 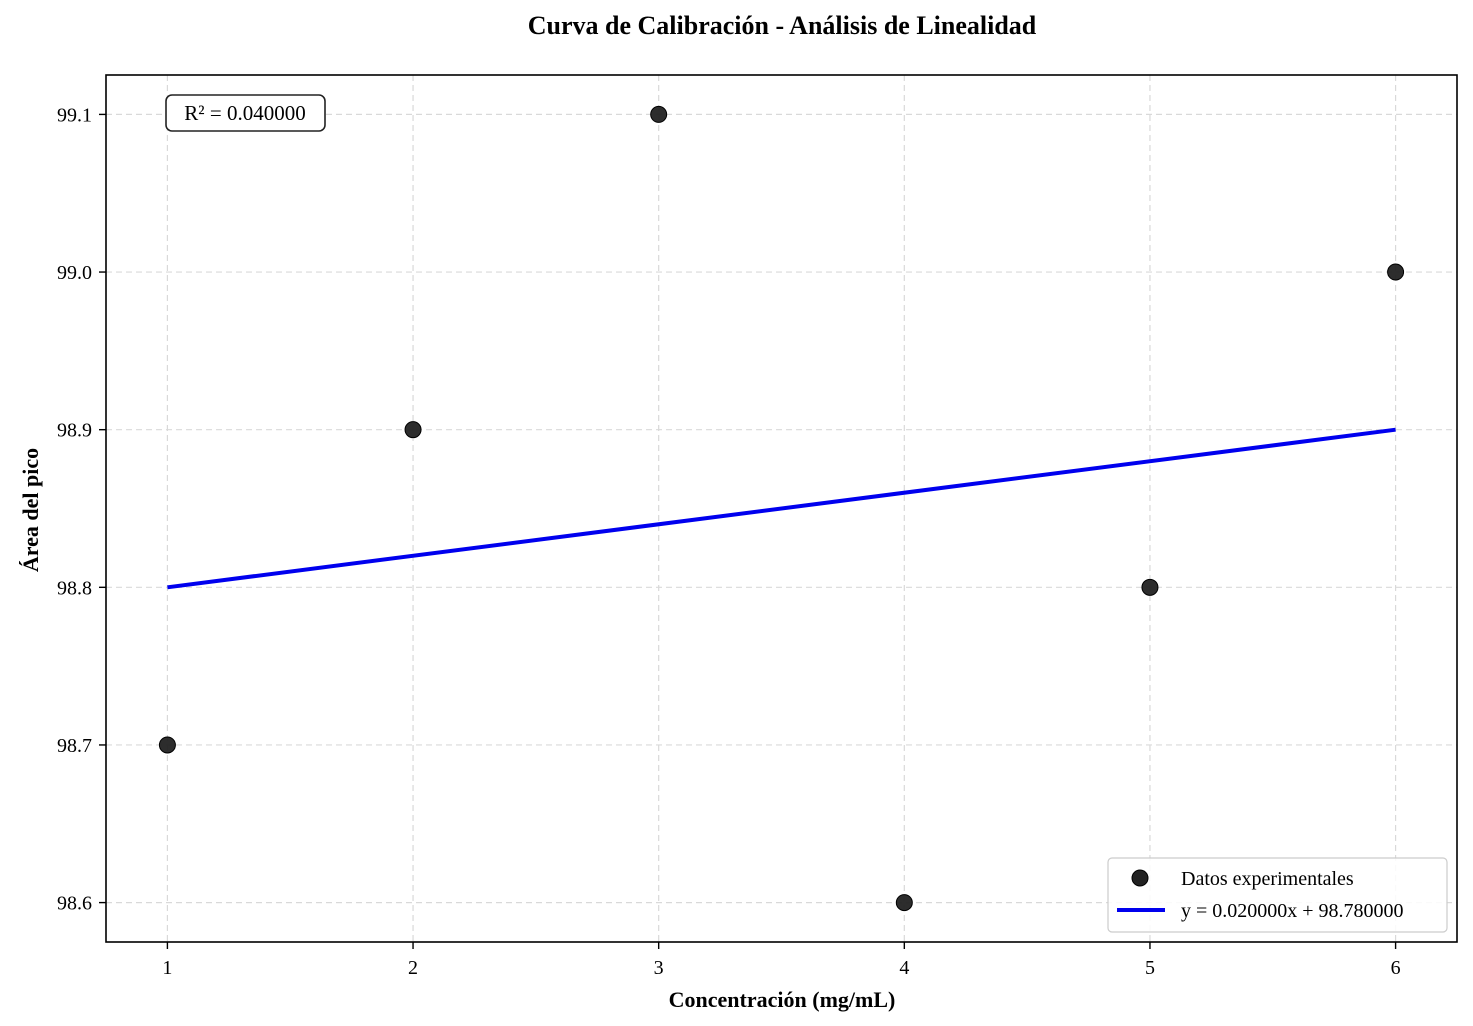 What do you see at coordinates (167, 968) in the screenshot?
I see `x-tick-label: 1` at bounding box center [167, 968].